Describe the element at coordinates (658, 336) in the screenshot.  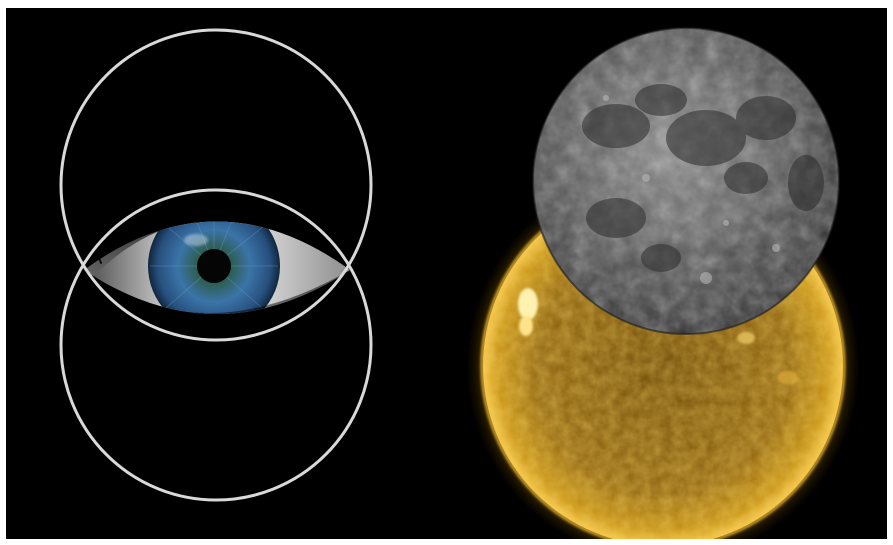
I see `solar-flare-icon` at that location.